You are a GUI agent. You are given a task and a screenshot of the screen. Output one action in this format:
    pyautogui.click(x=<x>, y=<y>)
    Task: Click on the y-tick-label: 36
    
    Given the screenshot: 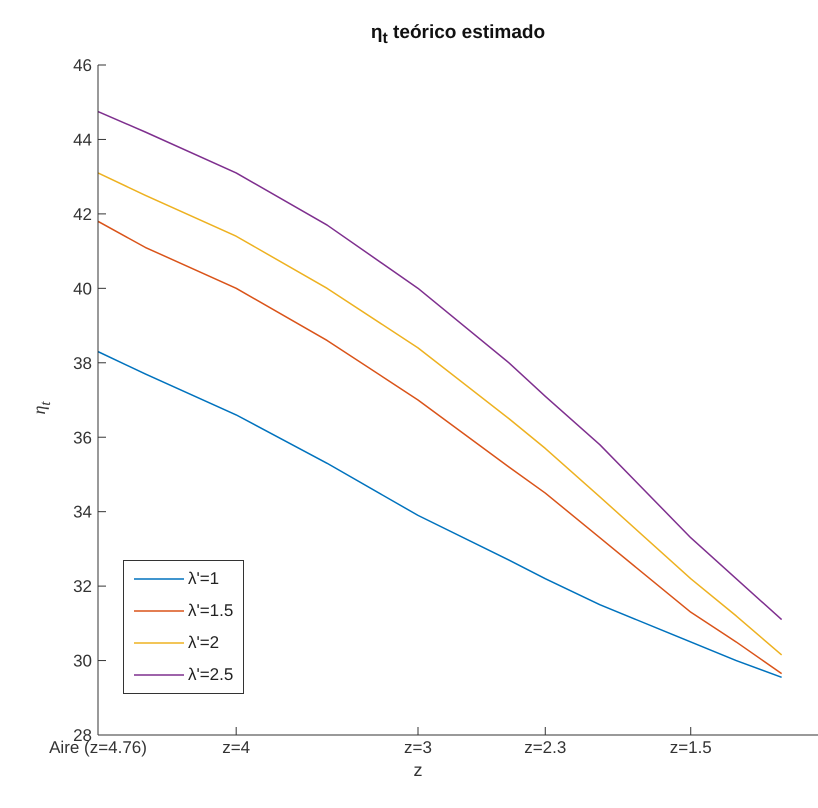 What is the action you would take?
    pyautogui.click(x=82, y=438)
    